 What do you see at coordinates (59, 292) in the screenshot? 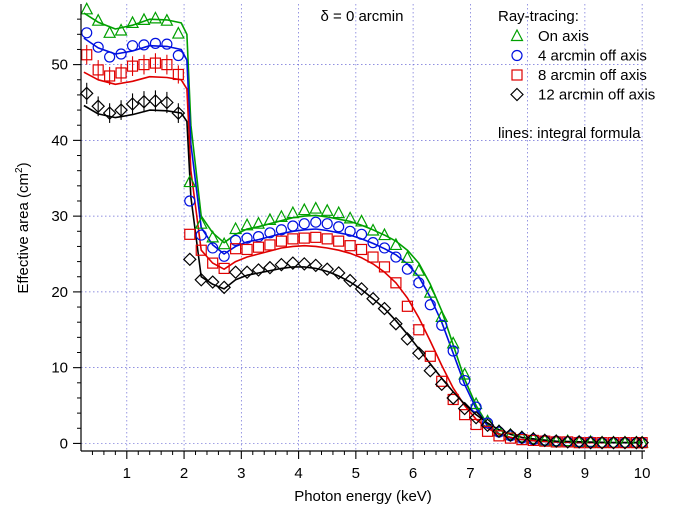
I see `y-tick-label: 20` at bounding box center [59, 292].